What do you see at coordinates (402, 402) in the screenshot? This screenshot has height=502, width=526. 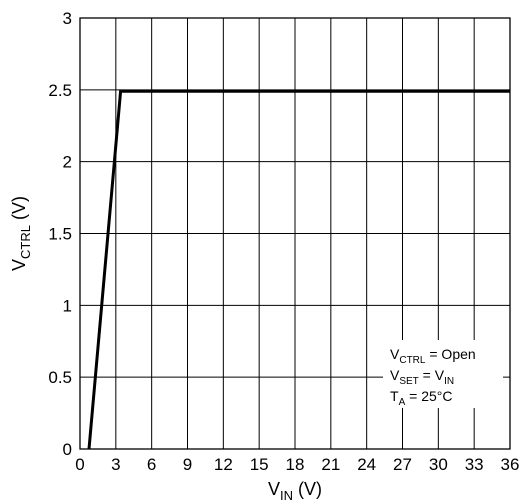 I see `annotation-temp-sub: A` at bounding box center [402, 402].